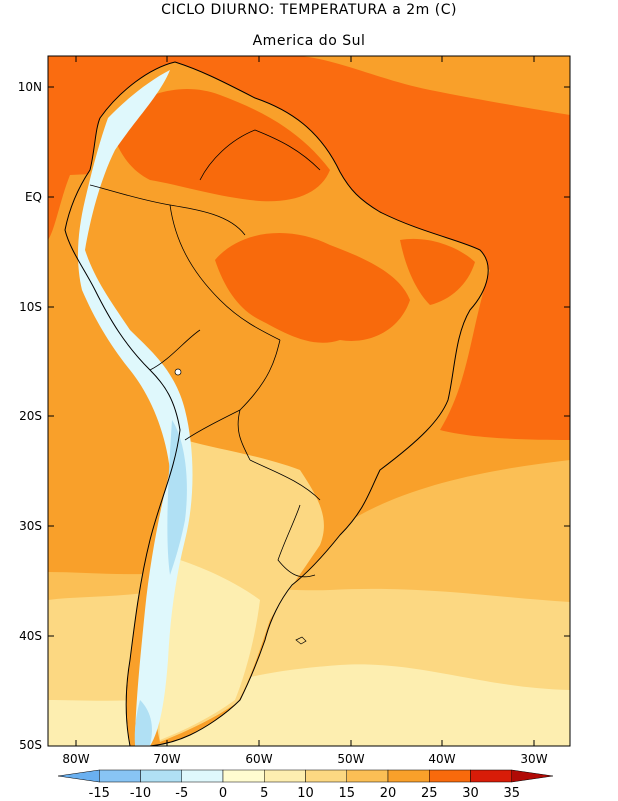 This screenshot has width=618, height=801. What do you see at coordinates (30, 526) in the screenshot?
I see `y-tick-label: 30S` at bounding box center [30, 526].